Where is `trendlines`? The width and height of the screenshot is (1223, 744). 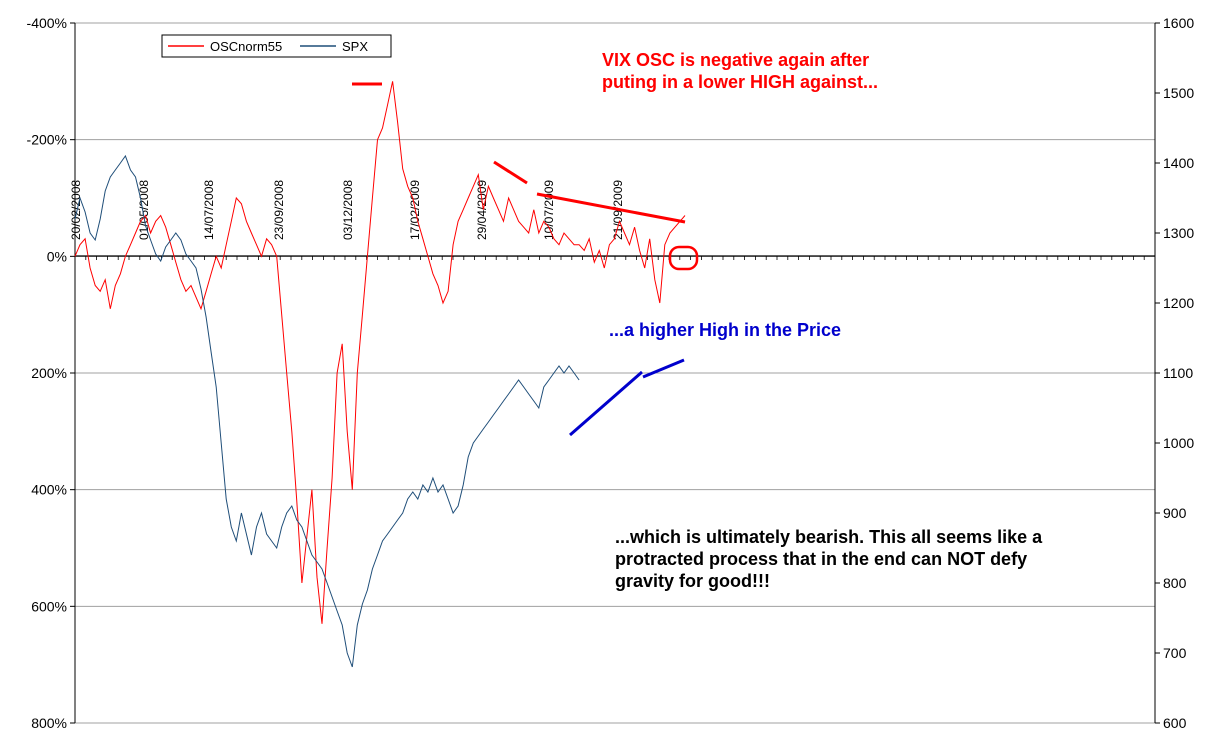 trendlines is located at coordinates (525, 259).